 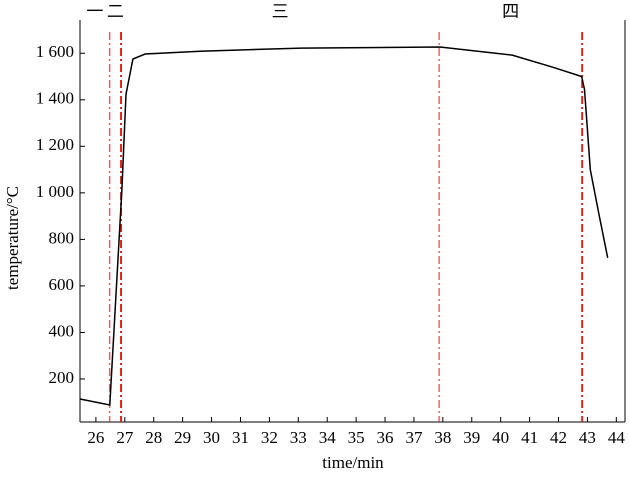 What do you see at coordinates (587, 437) in the screenshot?
I see `x-tick-label: 43` at bounding box center [587, 437].